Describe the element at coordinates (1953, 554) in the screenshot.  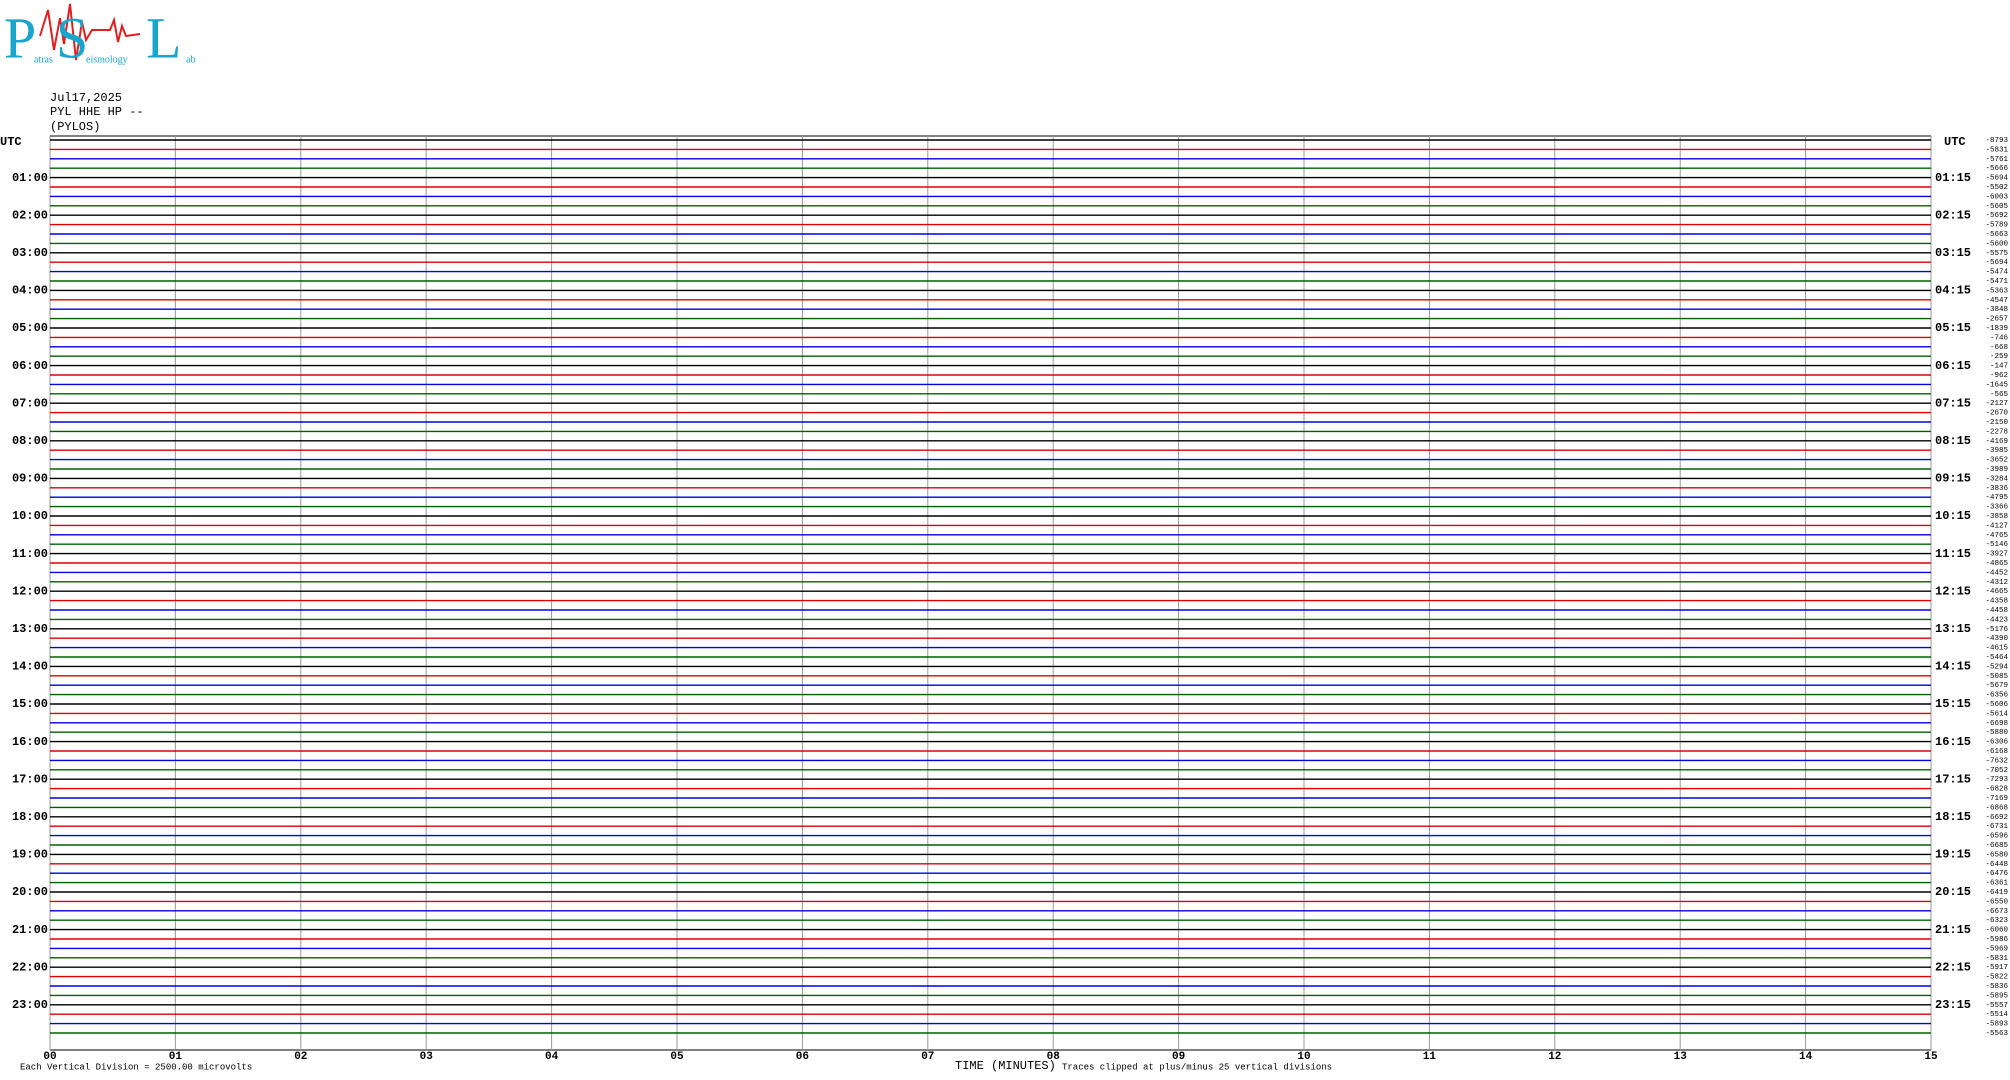
I see `hour-label-right: 11:15` at that location.